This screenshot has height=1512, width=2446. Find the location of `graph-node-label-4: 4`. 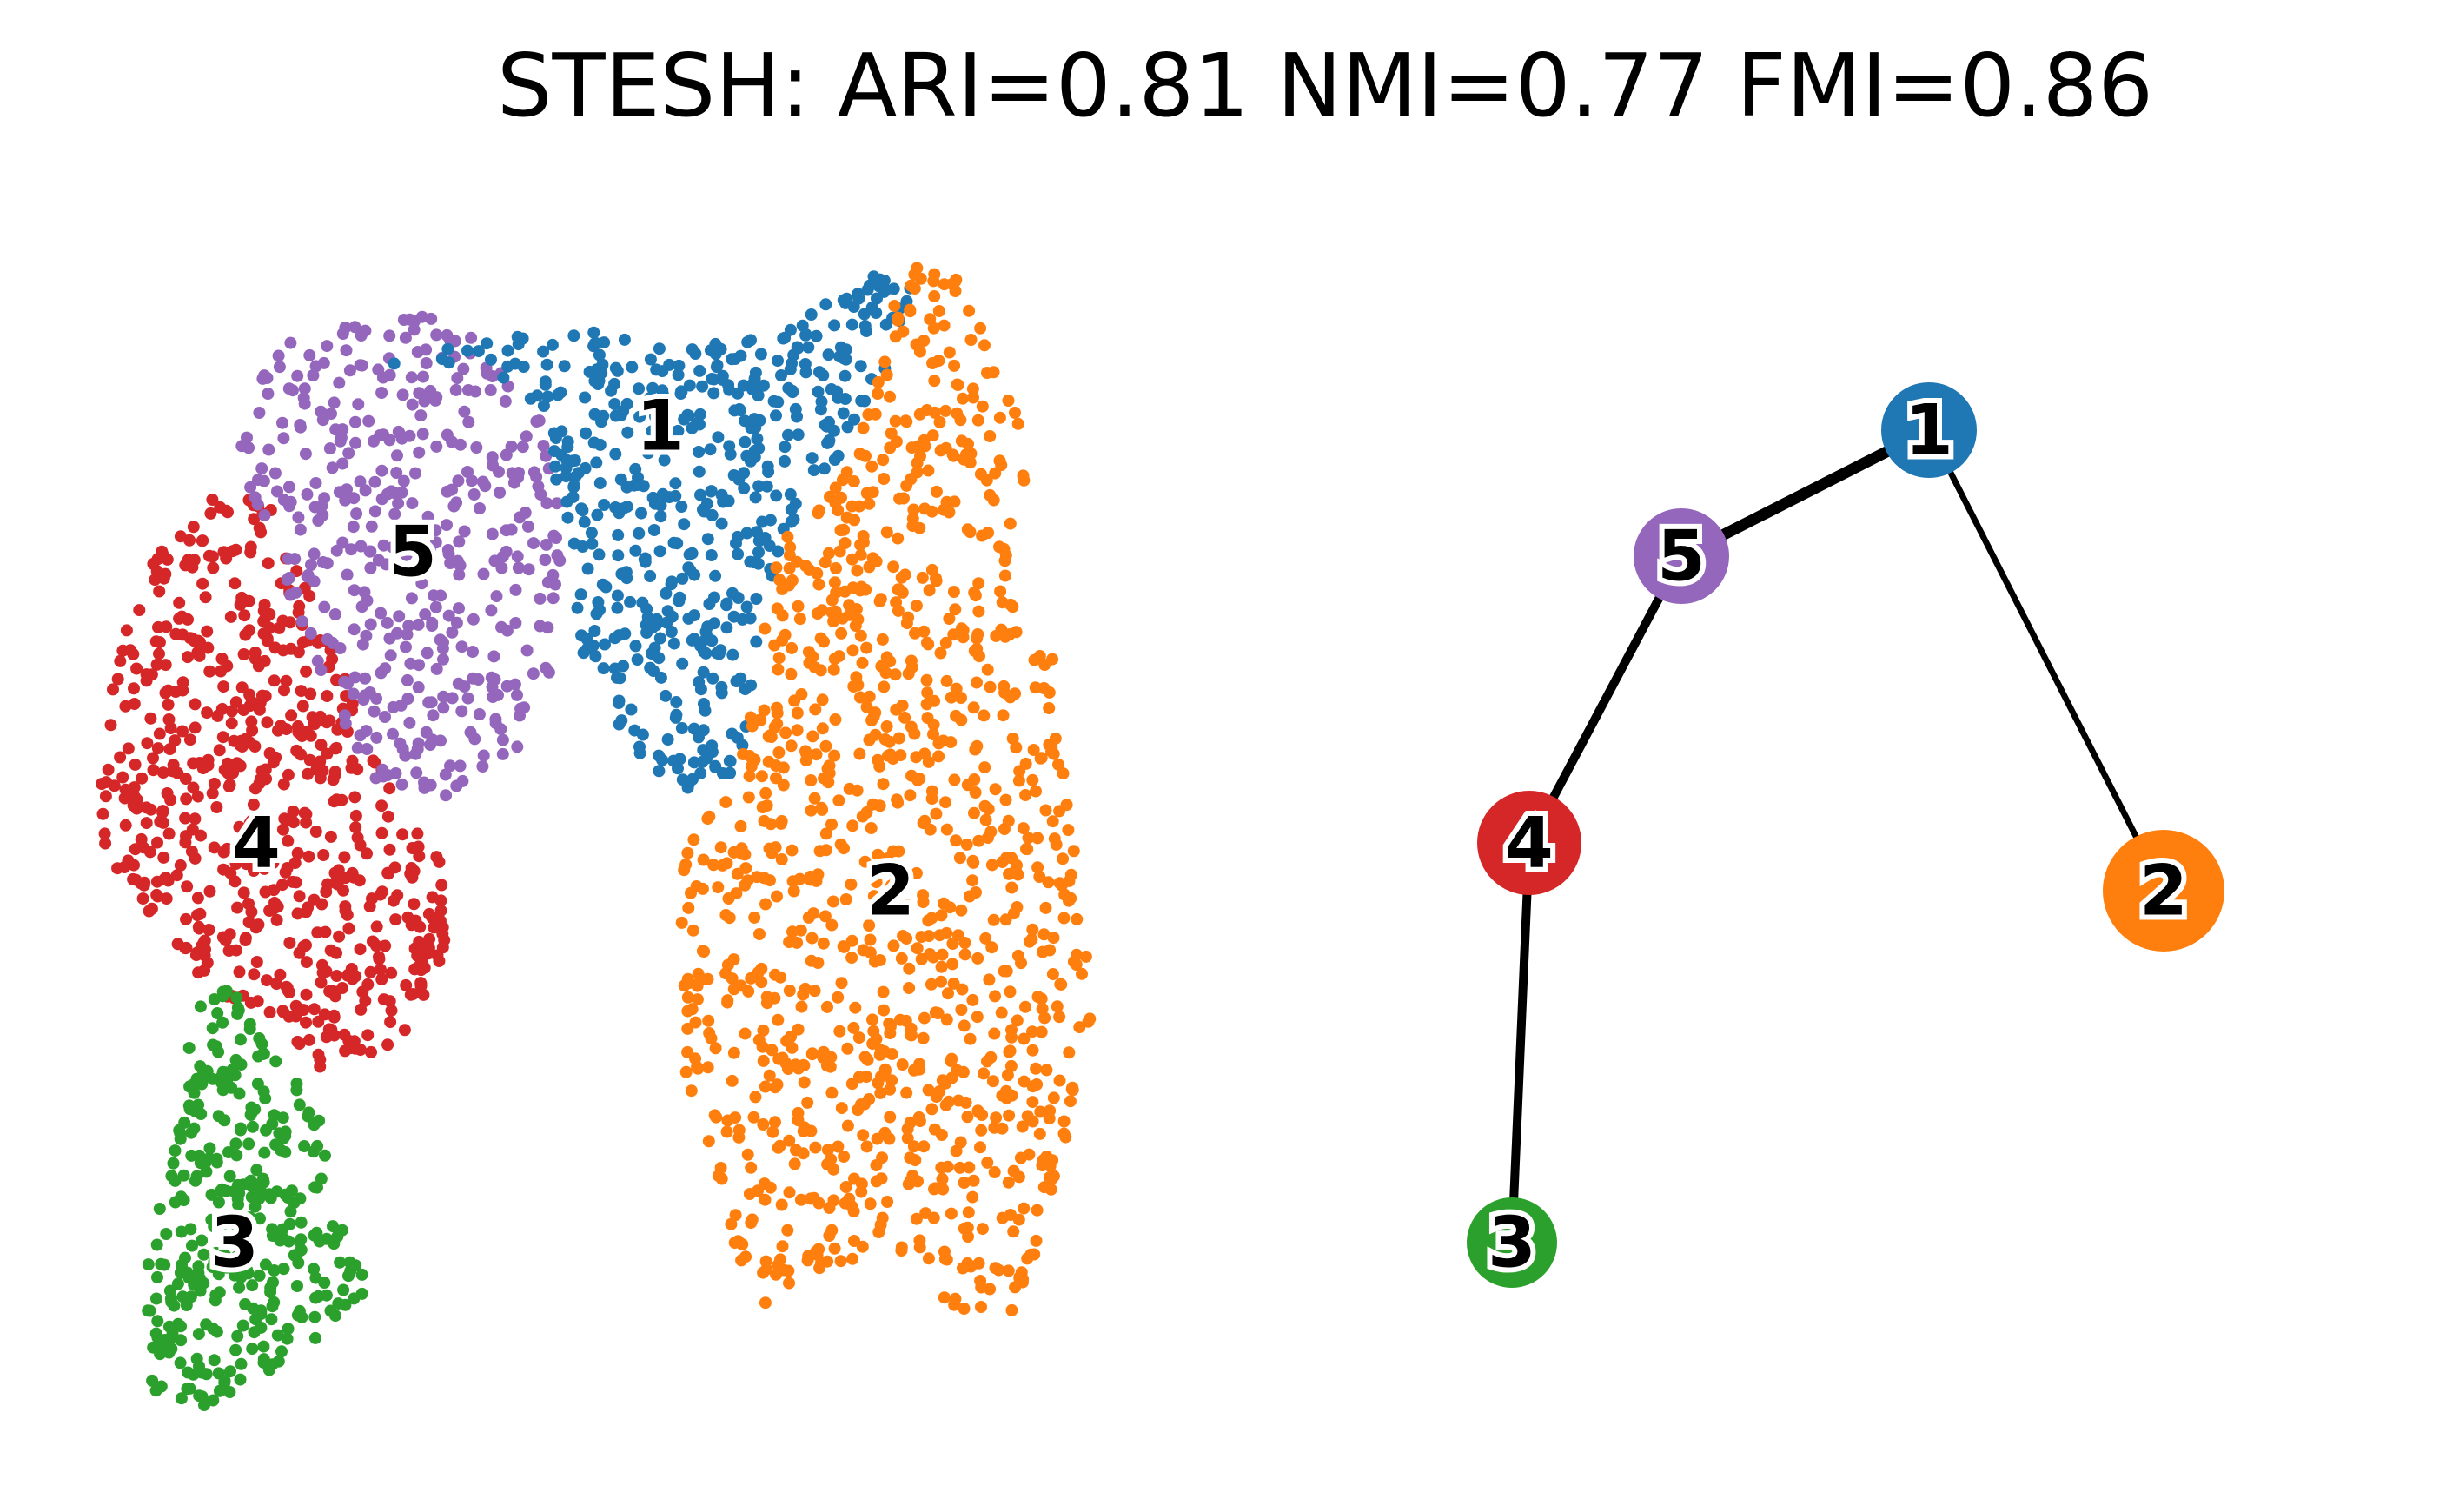

graph-node-label-4: 4 is located at coordinates (1529, 843).